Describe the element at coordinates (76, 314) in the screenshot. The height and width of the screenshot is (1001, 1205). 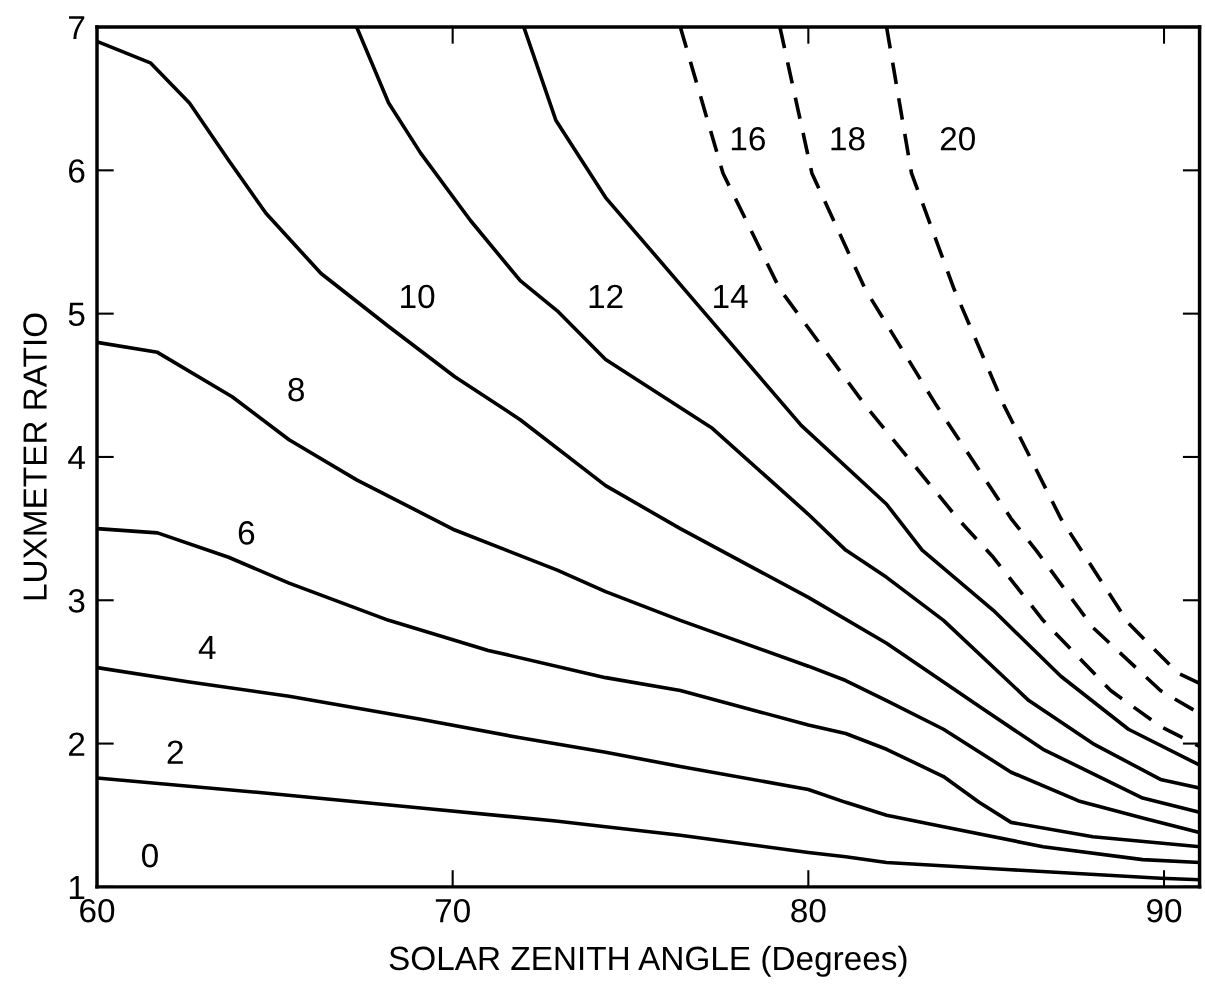
I see `y-tick-label: 5` at that location.